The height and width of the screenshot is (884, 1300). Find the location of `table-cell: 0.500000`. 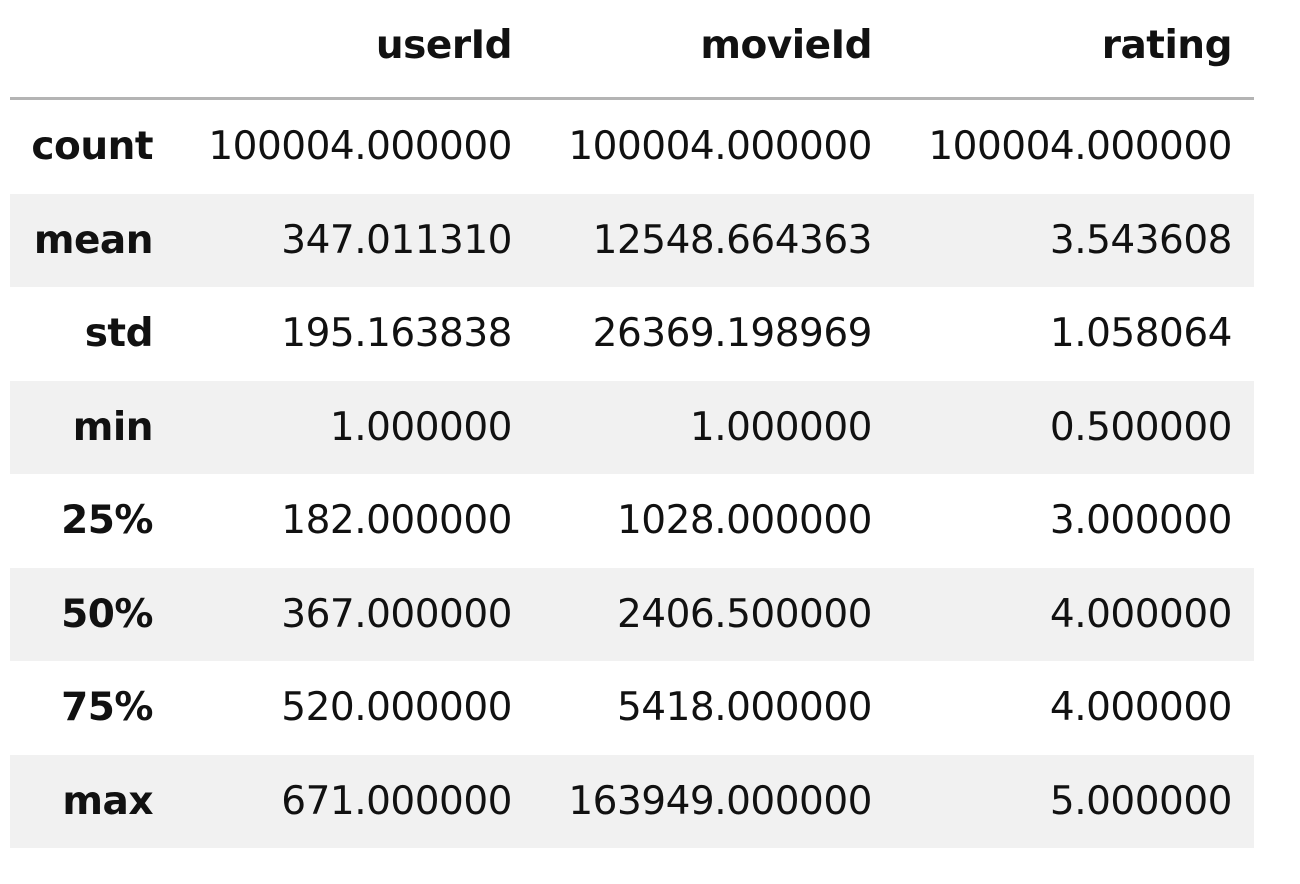

table-cell: 0.500000 is located at coordinates (1141, 427).